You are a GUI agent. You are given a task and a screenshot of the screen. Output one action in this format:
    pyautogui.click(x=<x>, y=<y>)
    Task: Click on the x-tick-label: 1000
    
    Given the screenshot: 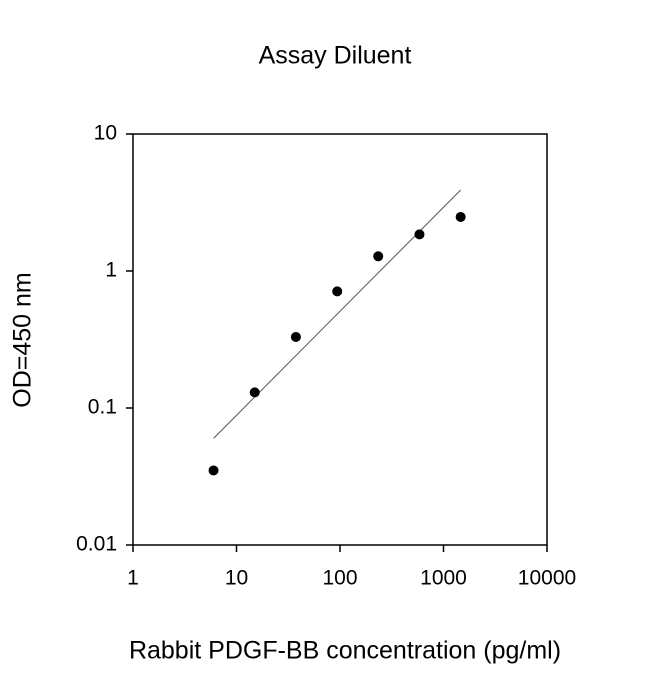 What is the action you would take?
    pyautogui.click(x=443, y=578)
    